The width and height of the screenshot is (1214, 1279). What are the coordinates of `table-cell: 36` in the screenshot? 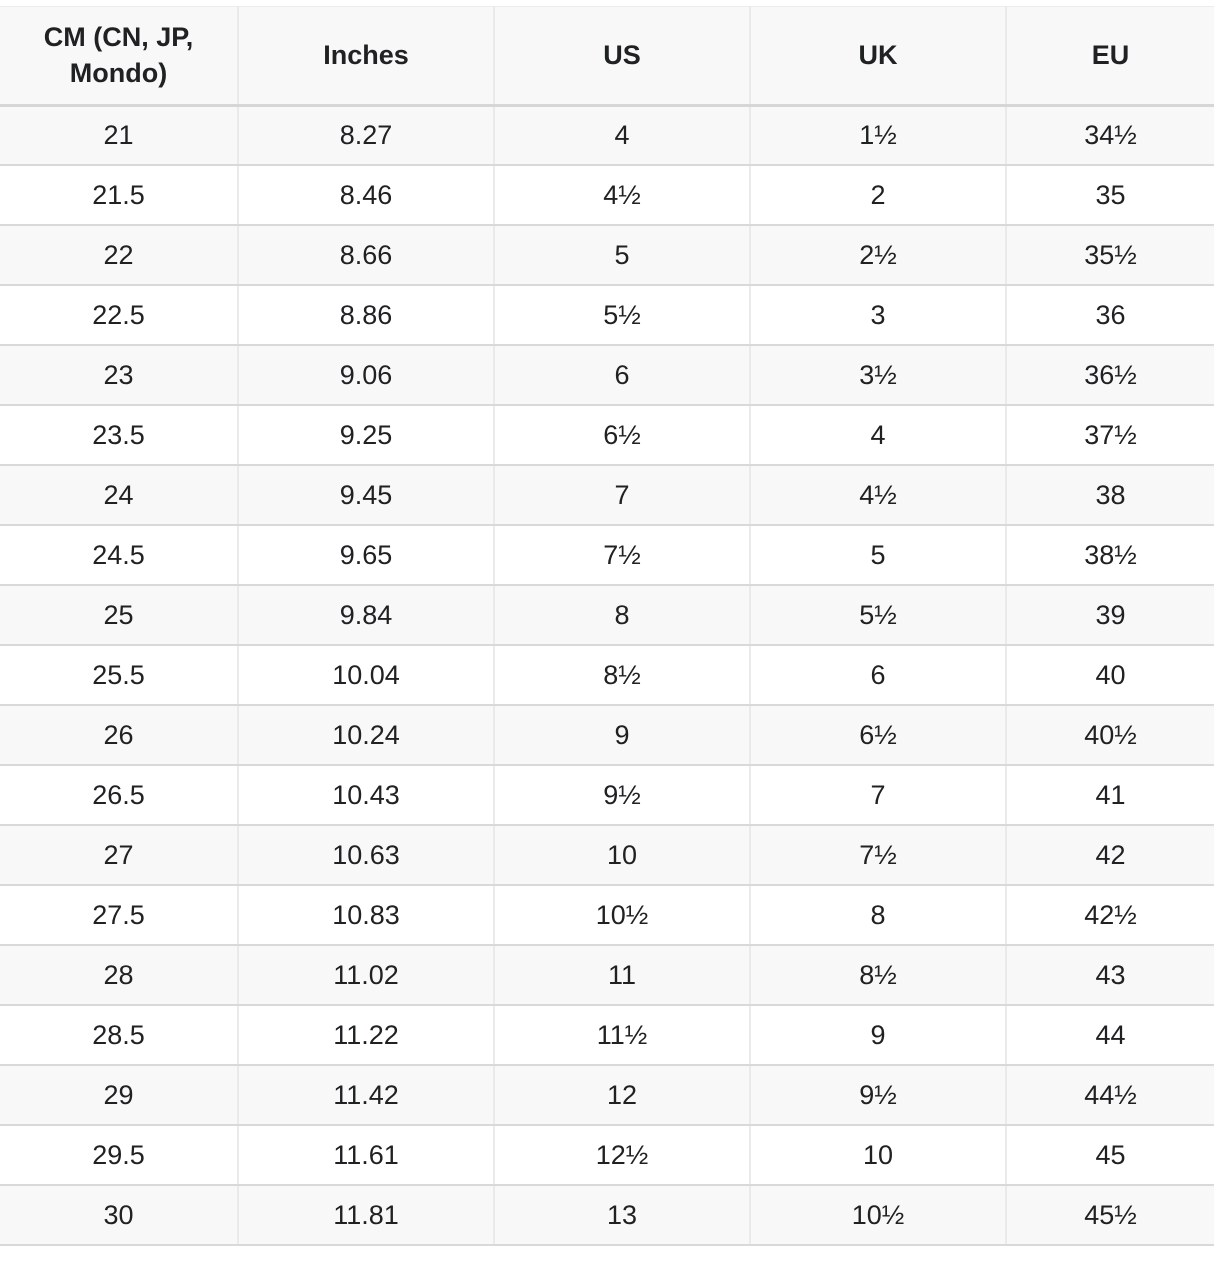 It's located at (1110, 316).